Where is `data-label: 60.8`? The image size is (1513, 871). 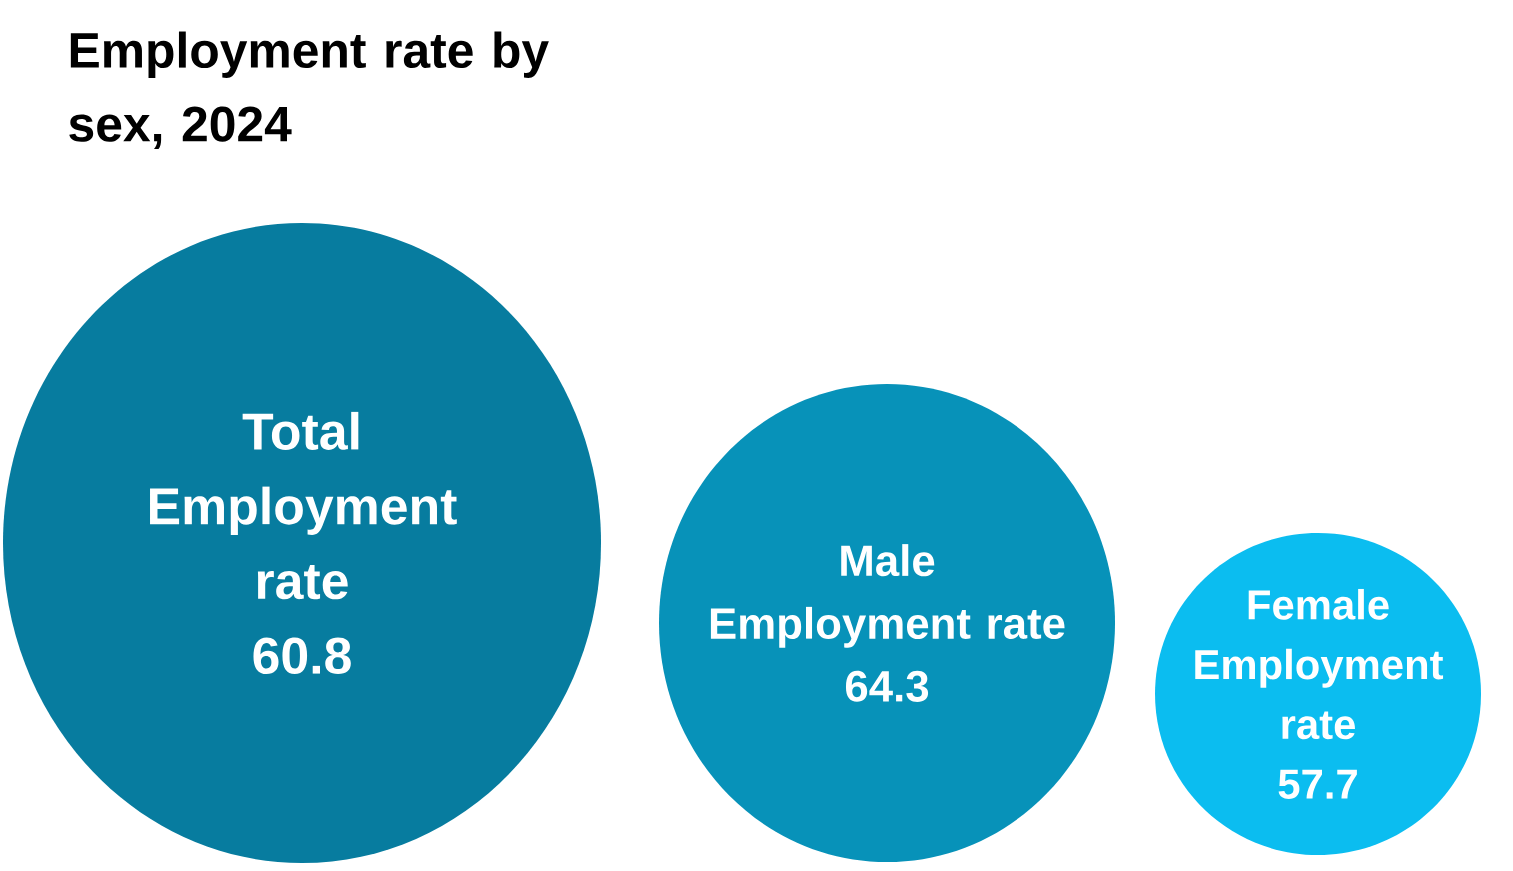
data-label: 60.8 is located at coordinates (302, 656).